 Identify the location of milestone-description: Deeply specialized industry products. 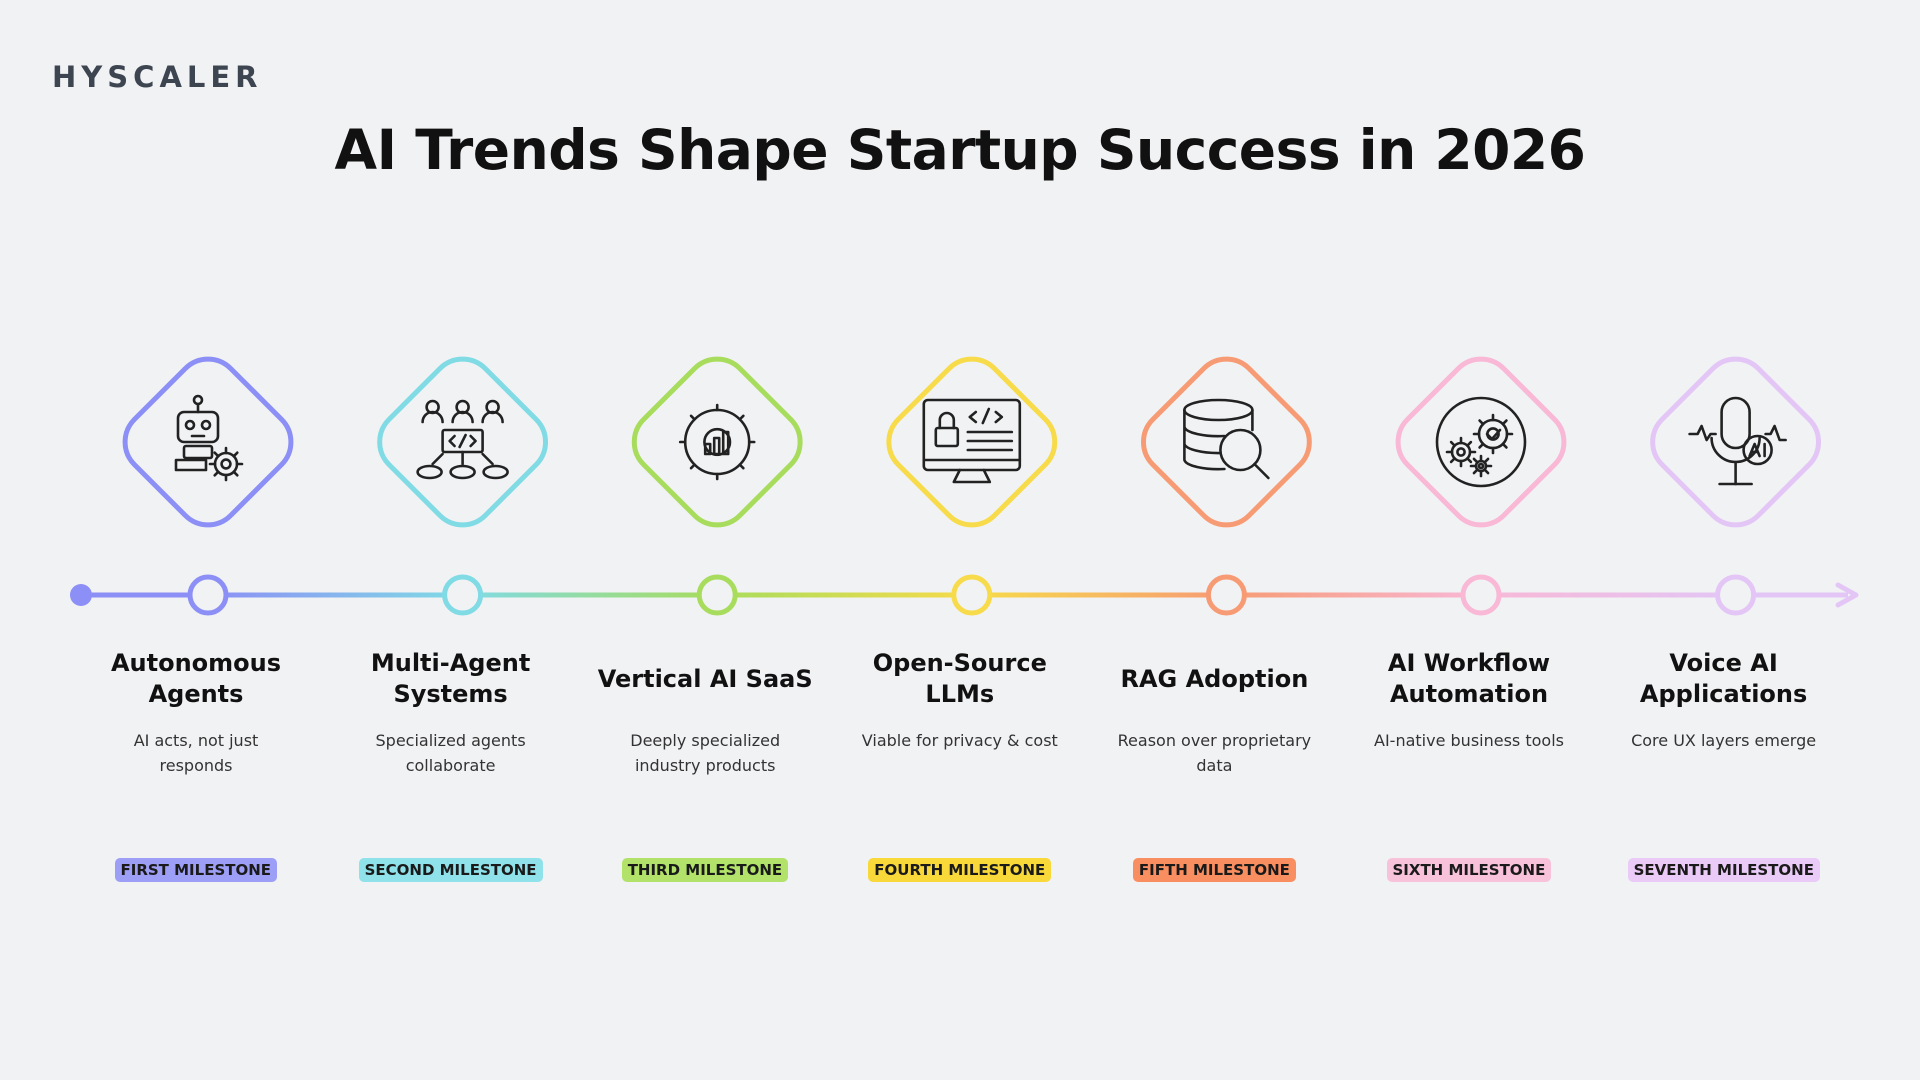
(705, 753).